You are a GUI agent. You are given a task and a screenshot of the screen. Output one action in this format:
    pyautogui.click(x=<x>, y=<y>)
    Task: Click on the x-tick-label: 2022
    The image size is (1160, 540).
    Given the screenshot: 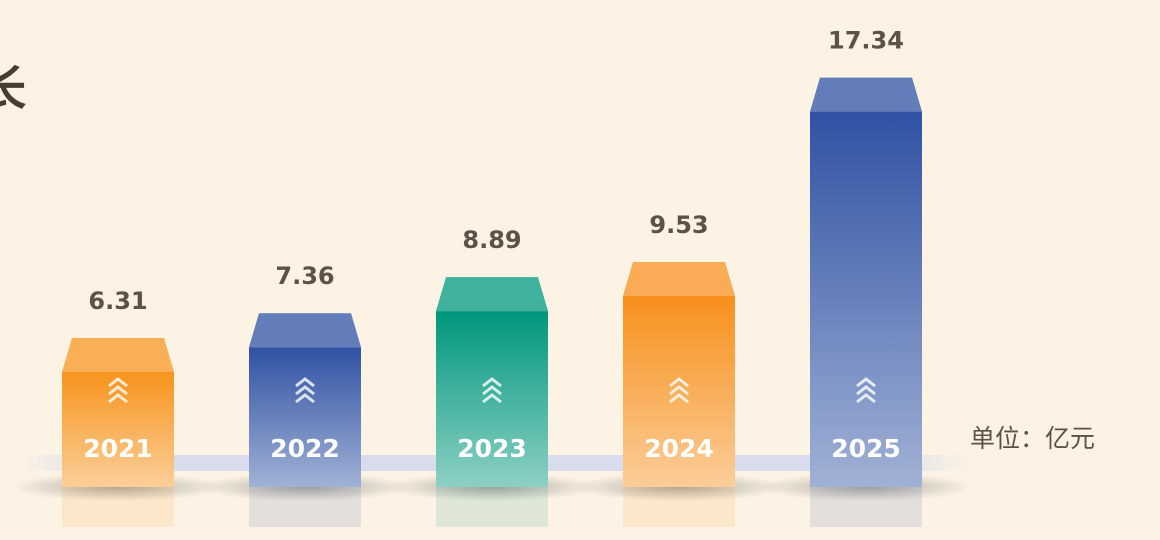 What is the action you would take?
    pyautogui.click(x=305, y=448)
    